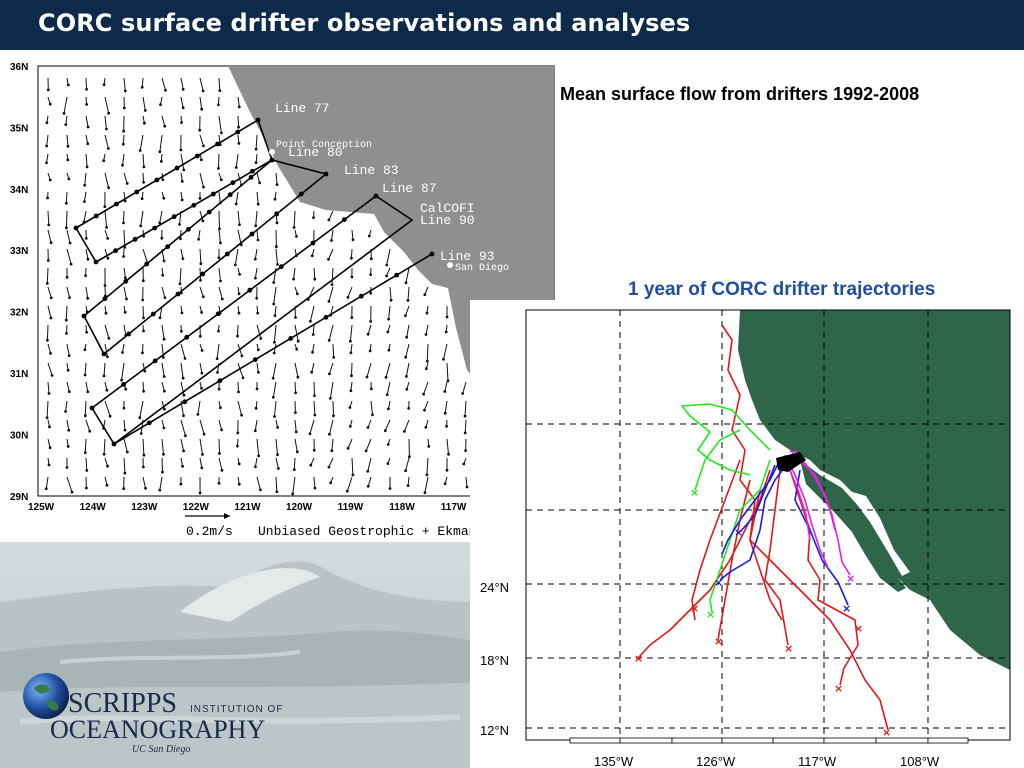 This screenshot has height=768, width=1024. What do you see at coordinates (447, 220) in the screenshot?
I see `line-90-label: Line 90` at bounding box center [447, 220].